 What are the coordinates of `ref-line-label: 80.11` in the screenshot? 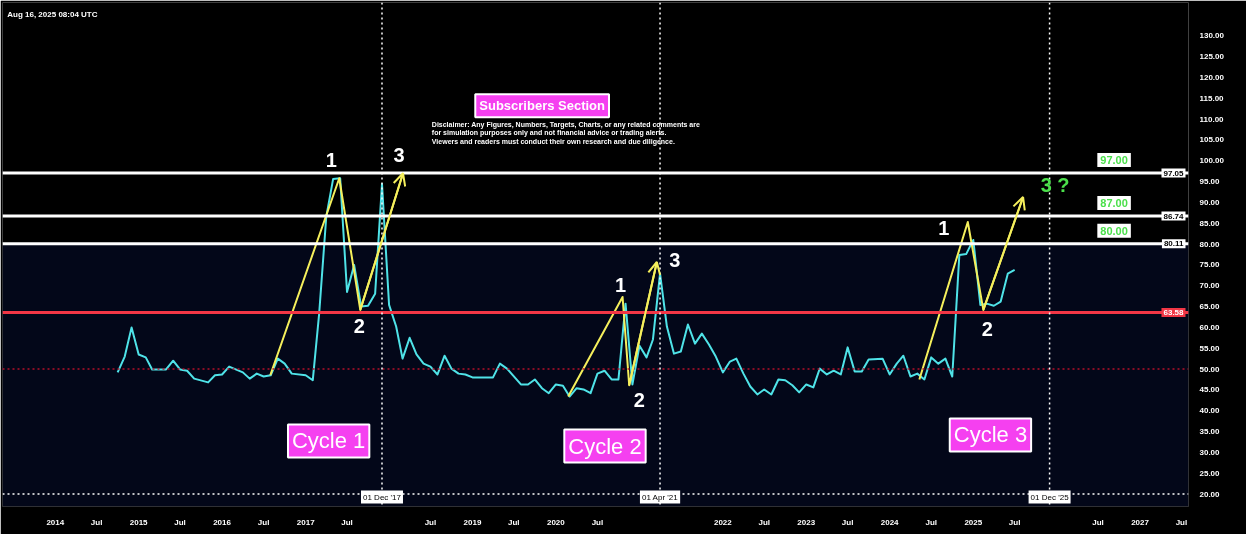 It's located at (1174, 244).